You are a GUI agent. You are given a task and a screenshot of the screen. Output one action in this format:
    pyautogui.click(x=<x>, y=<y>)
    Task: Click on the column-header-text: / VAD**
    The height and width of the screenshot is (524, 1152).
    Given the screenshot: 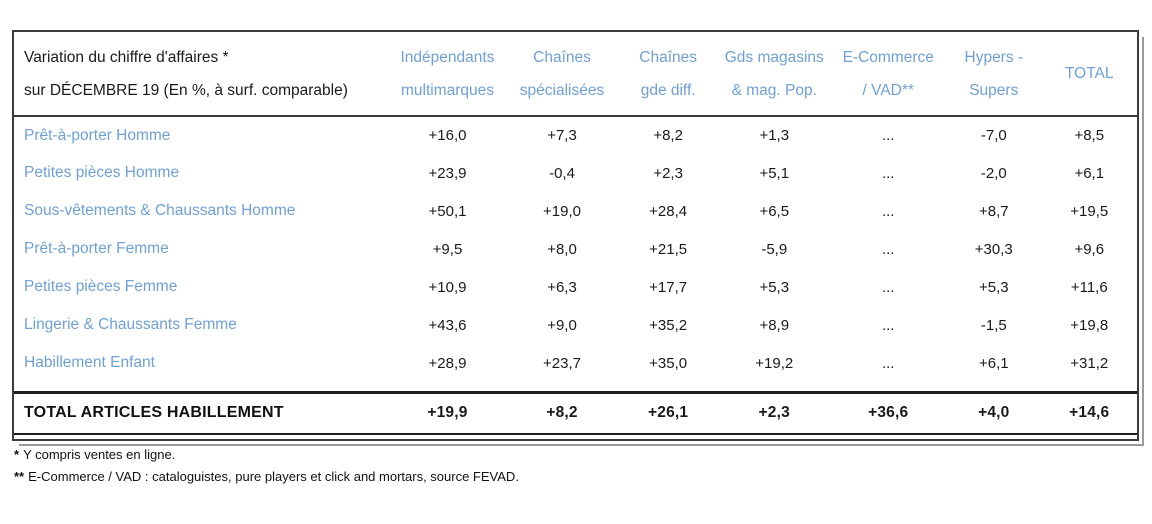 What is the action you would take?
    pyautogui.click(x=888, y=90)
    